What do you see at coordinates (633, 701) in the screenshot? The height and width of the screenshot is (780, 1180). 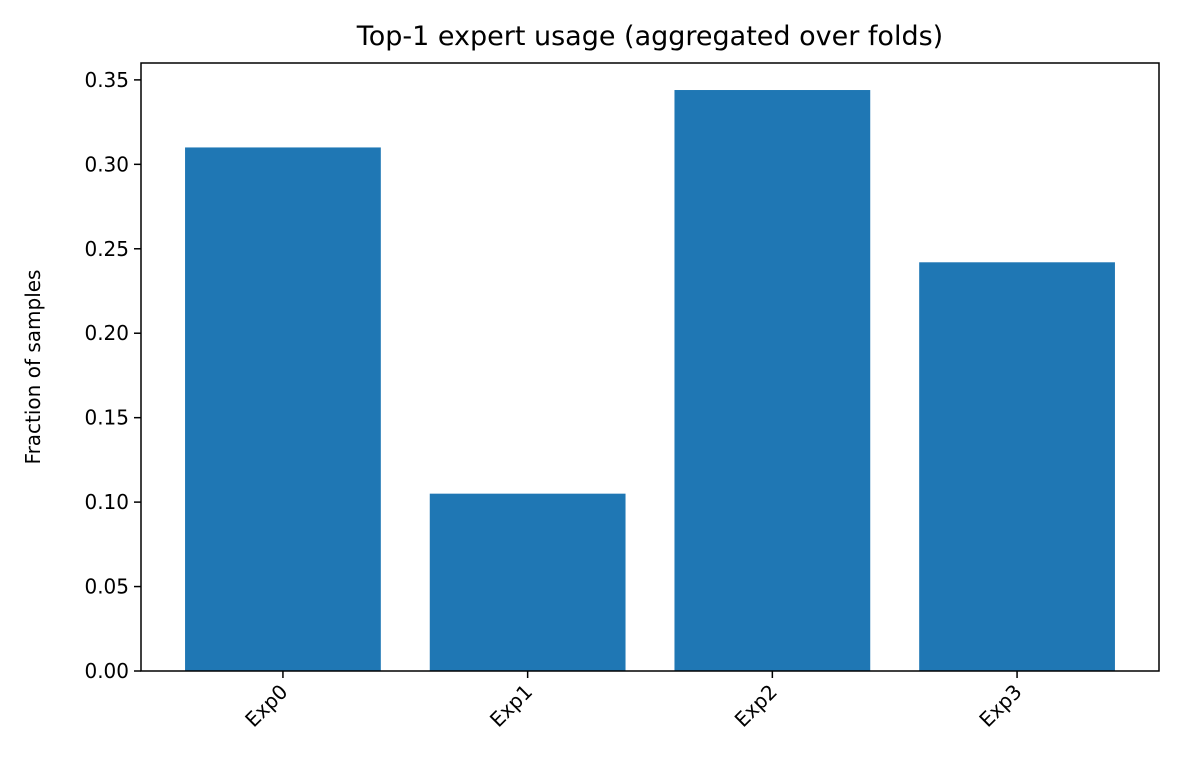 I see `x-axis: Exp0 Exp1 Exp2 Exp3` at bounding box center [633, 701].